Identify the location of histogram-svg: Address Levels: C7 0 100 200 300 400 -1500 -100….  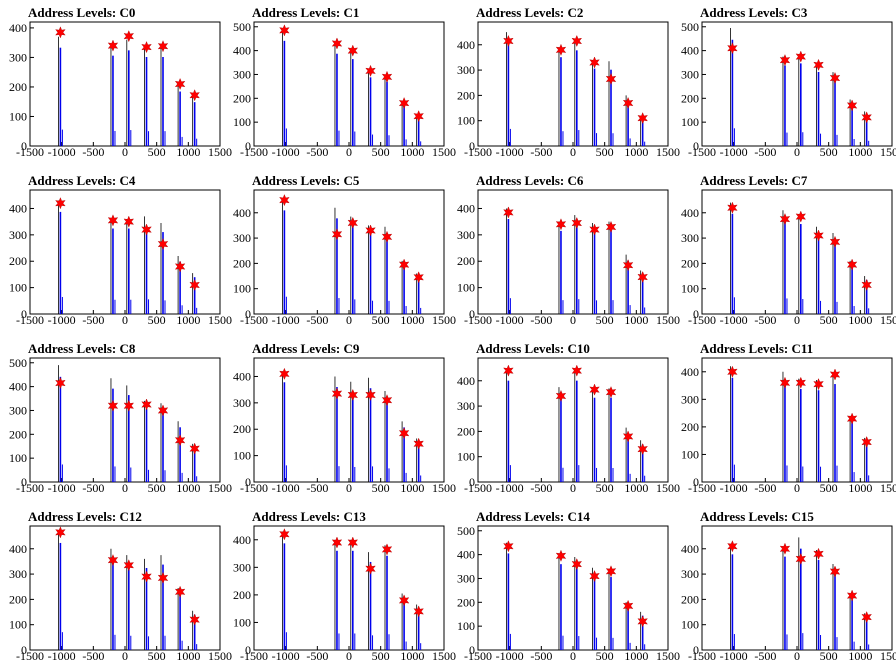
(788, 250).